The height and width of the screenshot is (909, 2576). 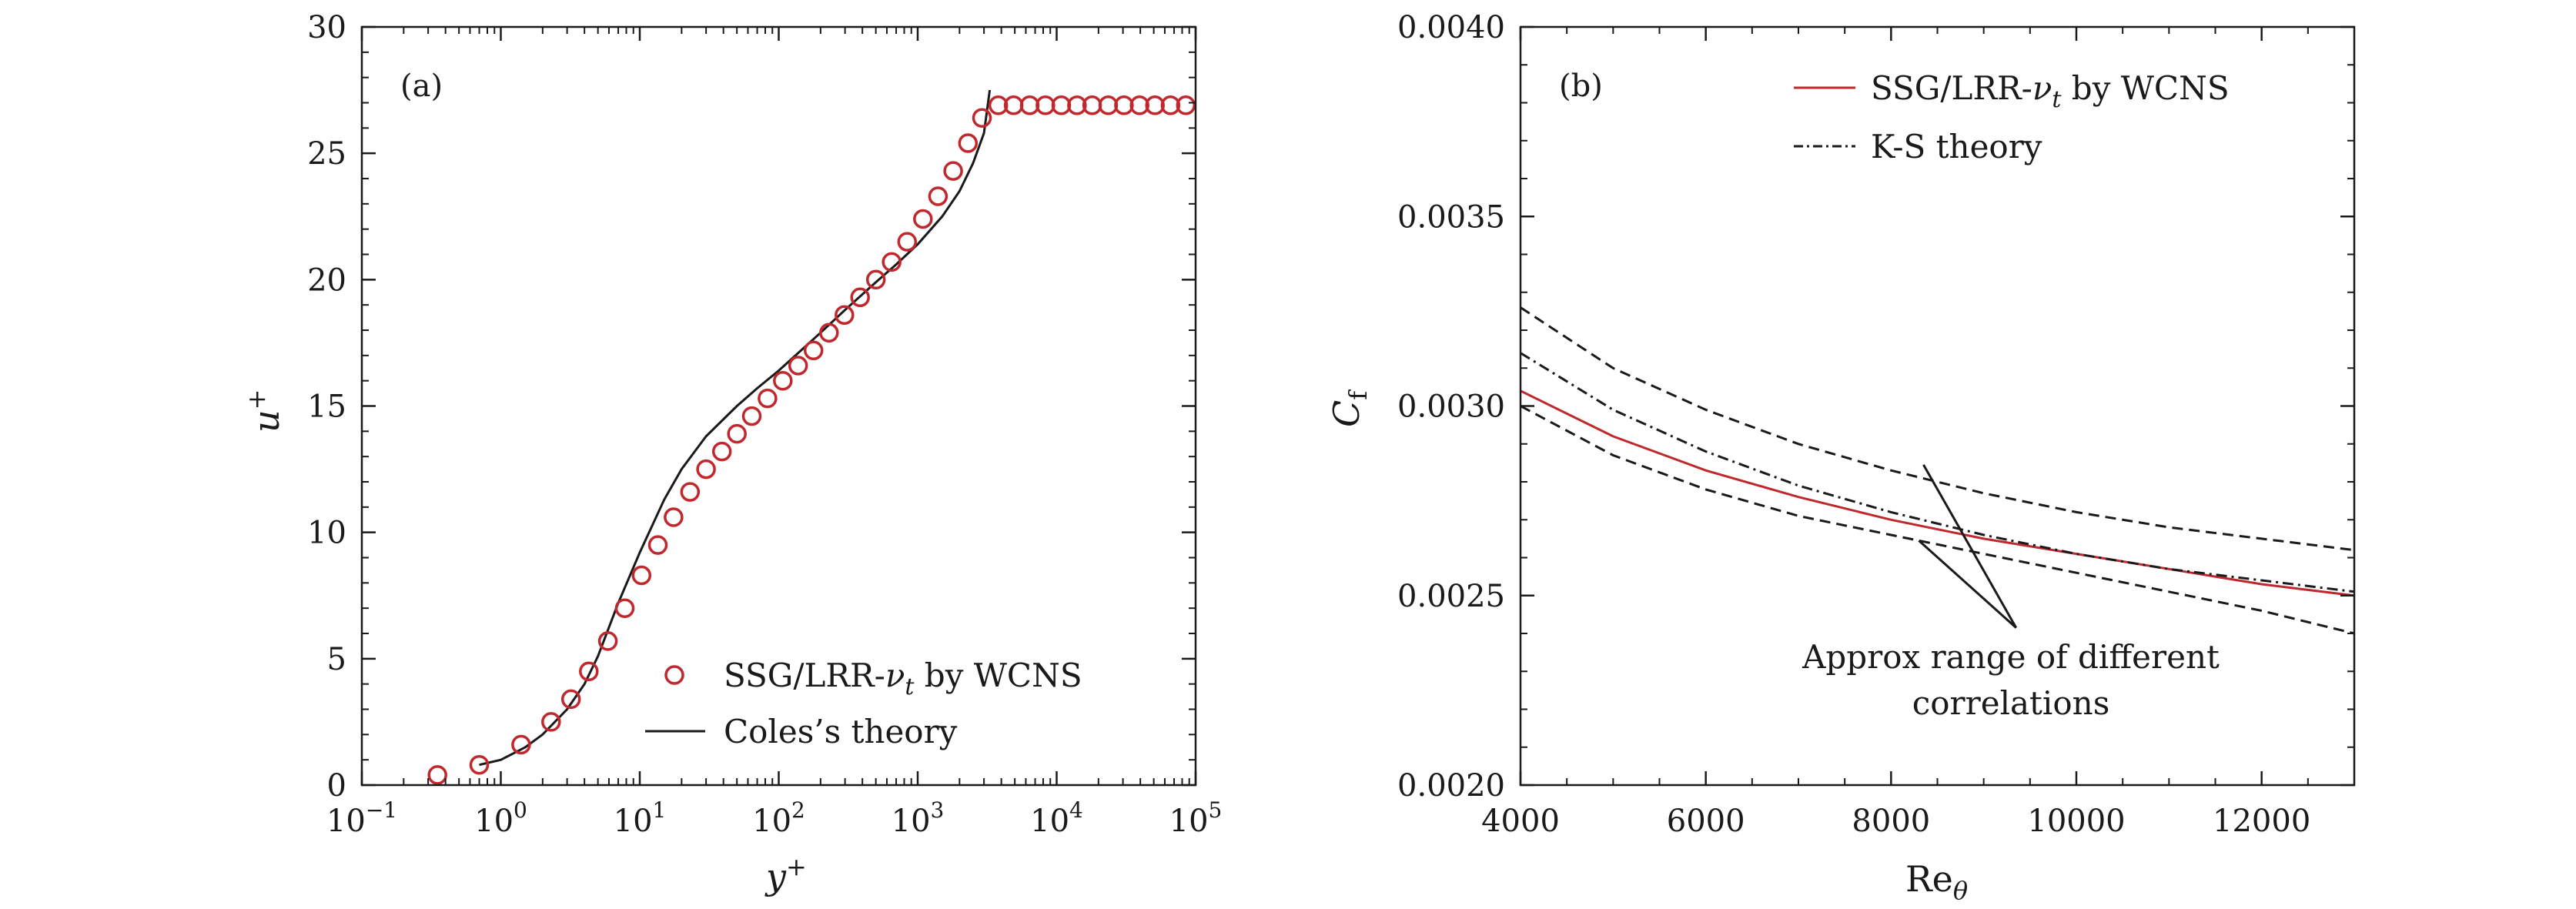 I want to click on panel-a-legend-label-wcns: SSG/LRR-νt by WCNS, so click(x=903, y=678).